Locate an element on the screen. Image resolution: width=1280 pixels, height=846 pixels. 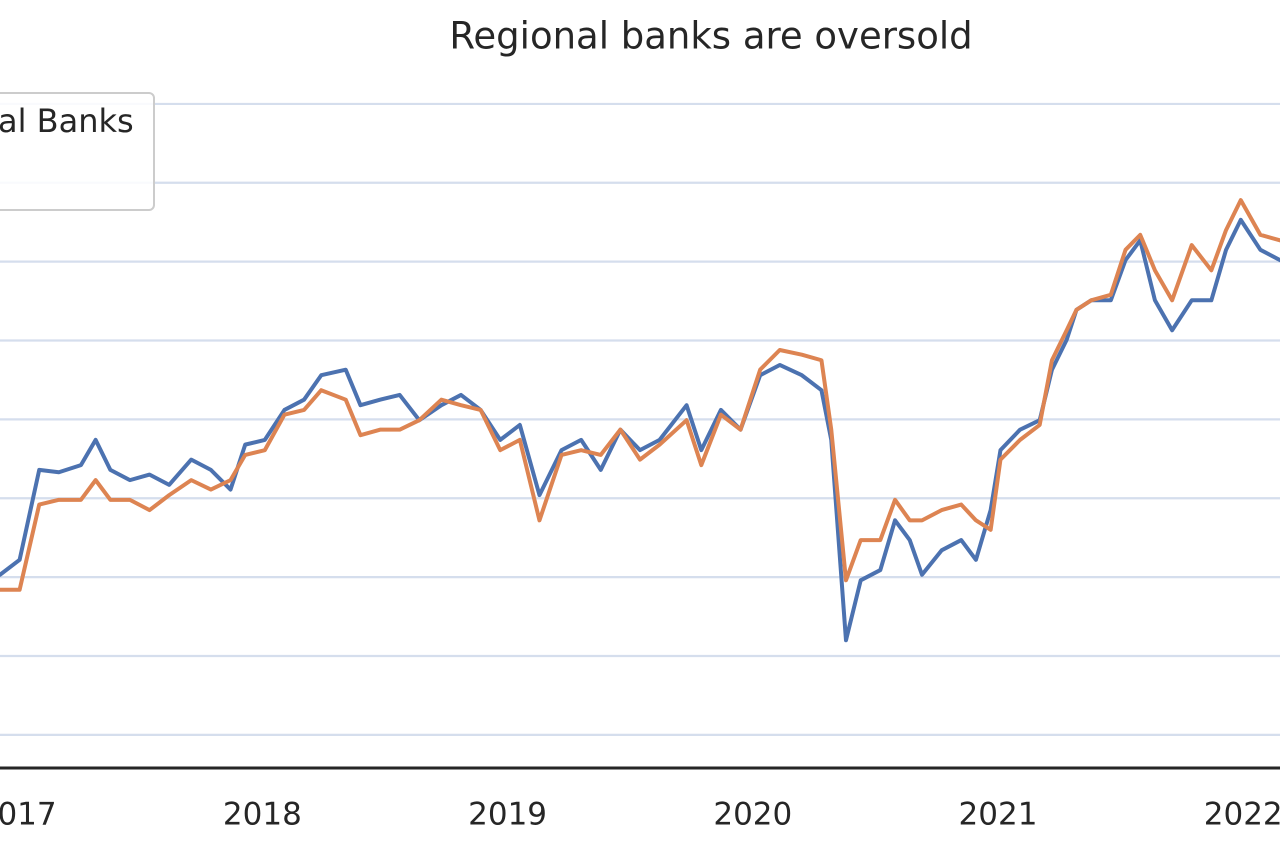
x-tick-label: 2018 is located at coordinates (262, 815).